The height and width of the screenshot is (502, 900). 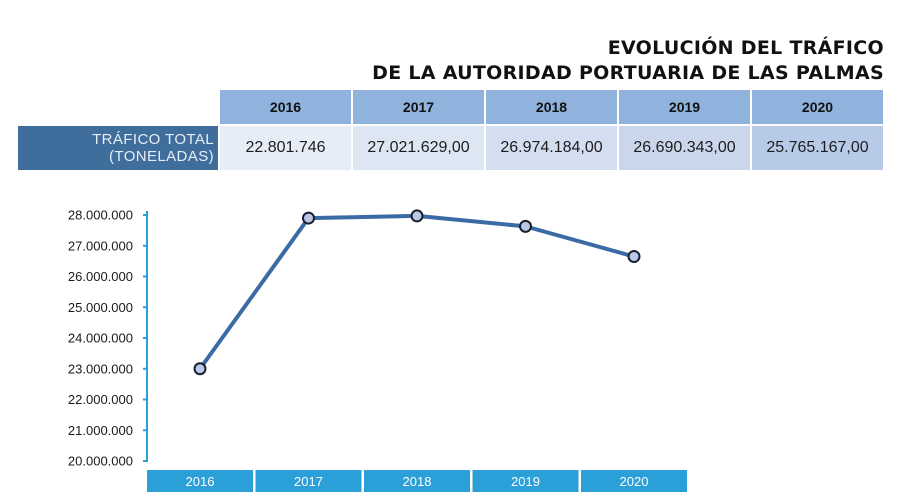 I want to click on title-line-2: DE LA AUTORIDAD PORTUARIA DE LAS PALMAS, so click(x=628, y=73).